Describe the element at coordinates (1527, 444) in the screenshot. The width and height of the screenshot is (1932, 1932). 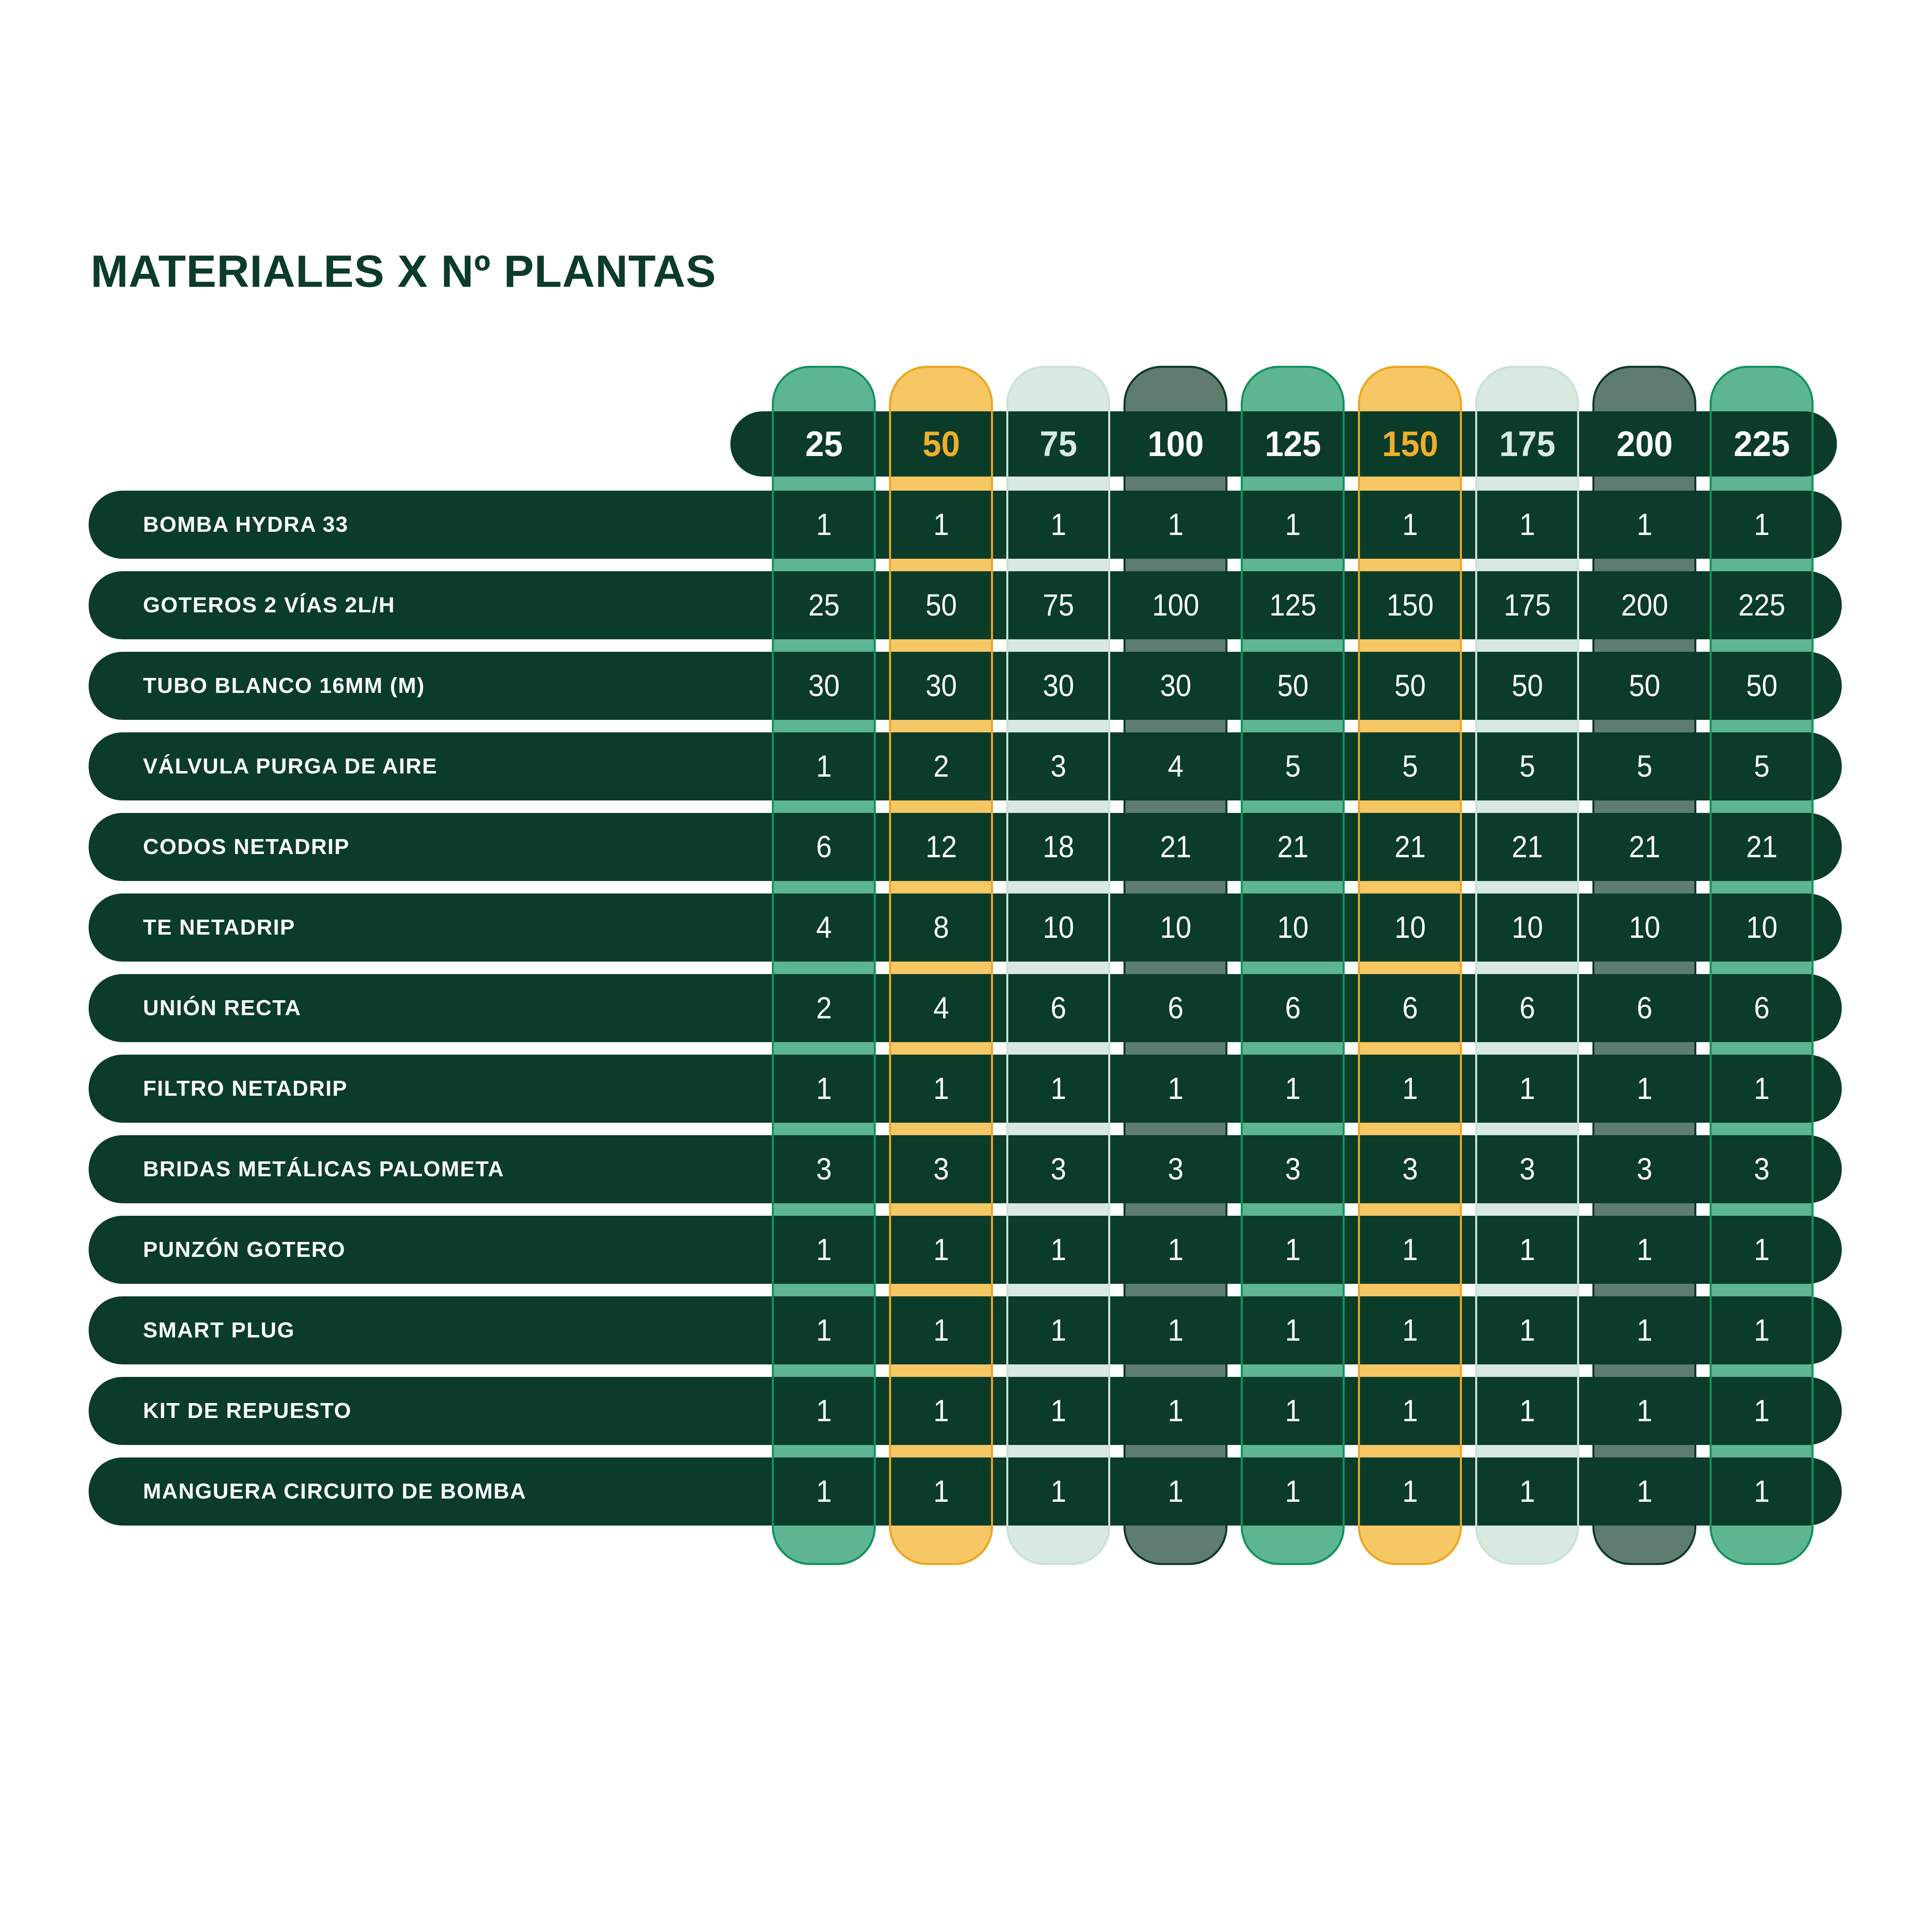
I see `column-header-175: 175` at that location.